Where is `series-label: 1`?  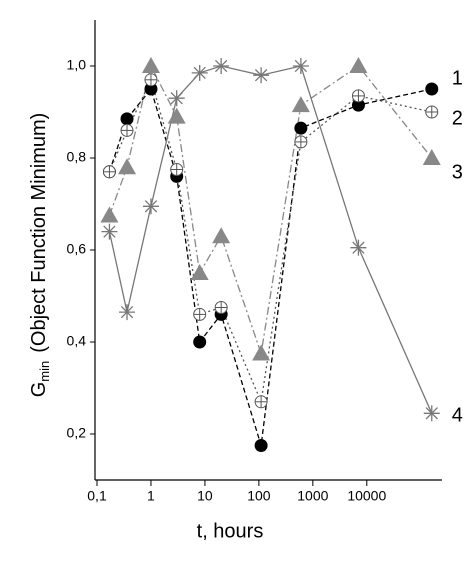 series-label: 1 is located at coordinates (457, 78).